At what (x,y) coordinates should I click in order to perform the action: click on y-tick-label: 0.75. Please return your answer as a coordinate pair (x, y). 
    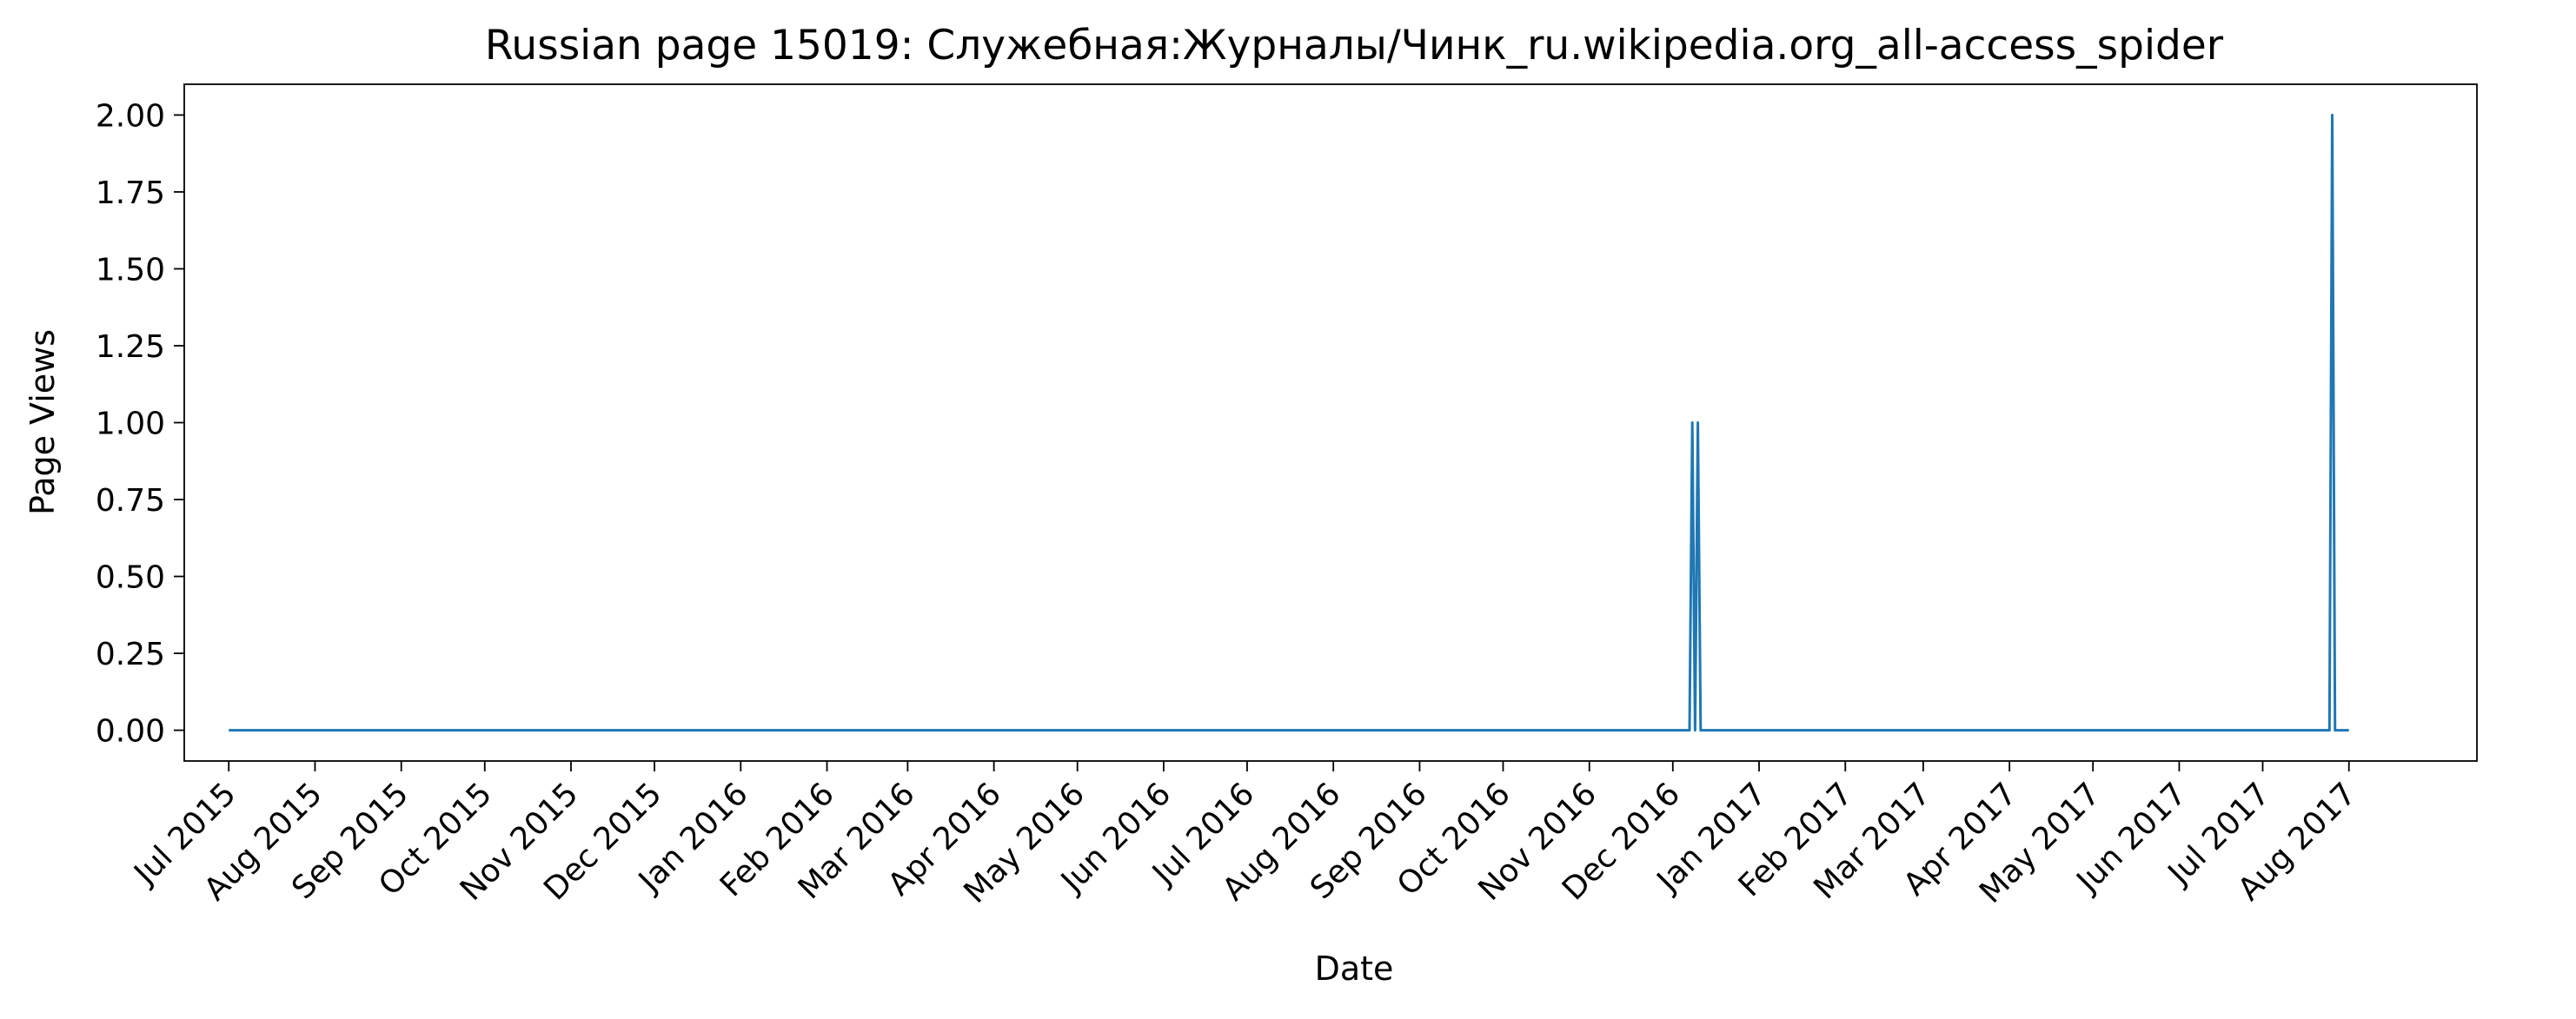
    Looking at the image, I should click on (130, 501).